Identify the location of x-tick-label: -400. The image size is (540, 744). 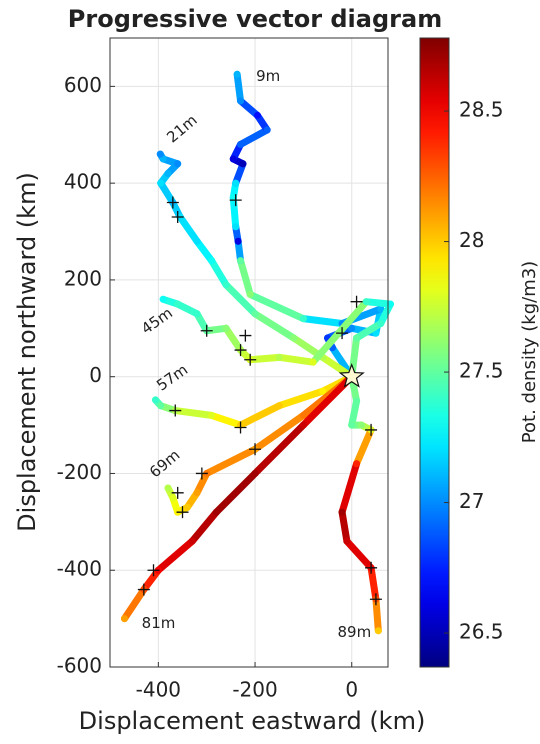
(158, 690).